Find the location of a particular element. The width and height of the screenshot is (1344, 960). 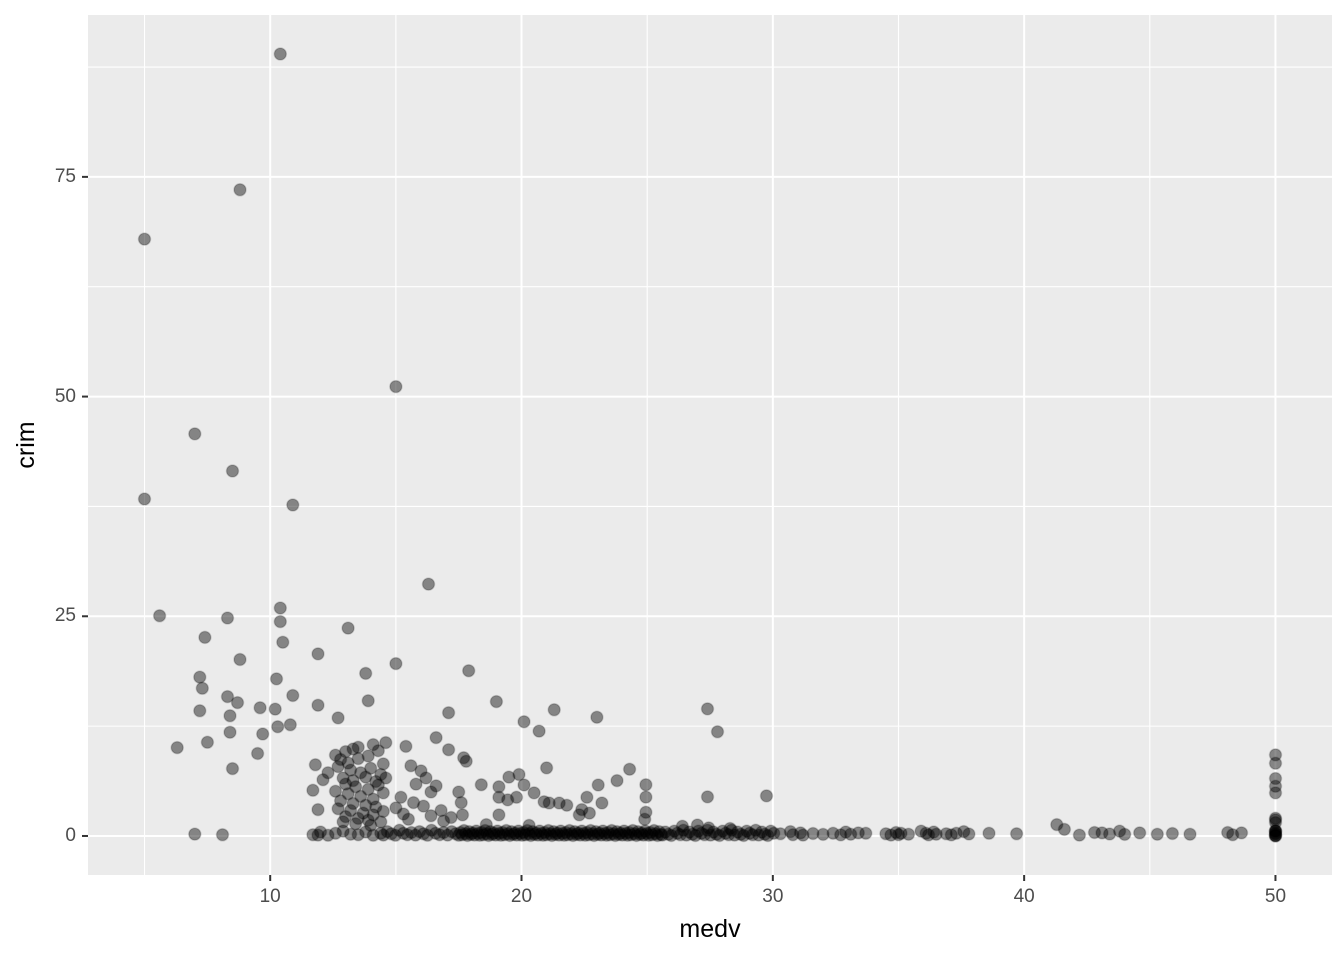

y-tick-label: 75 is located at coordinates (65, 176).